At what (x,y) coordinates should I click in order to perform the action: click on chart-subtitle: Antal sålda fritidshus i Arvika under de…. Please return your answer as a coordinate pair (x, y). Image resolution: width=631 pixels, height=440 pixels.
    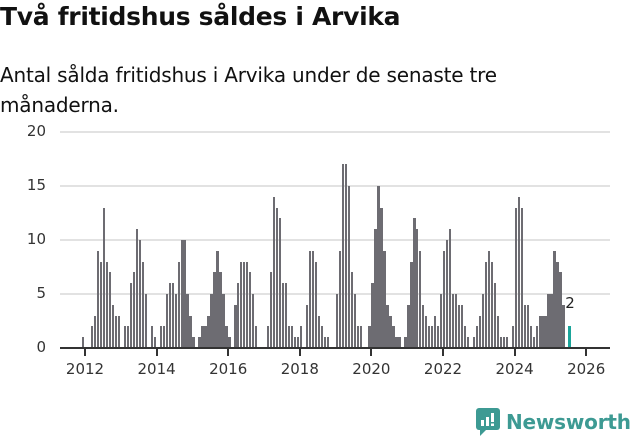
    Looking at the image, I should click on (248, 90).